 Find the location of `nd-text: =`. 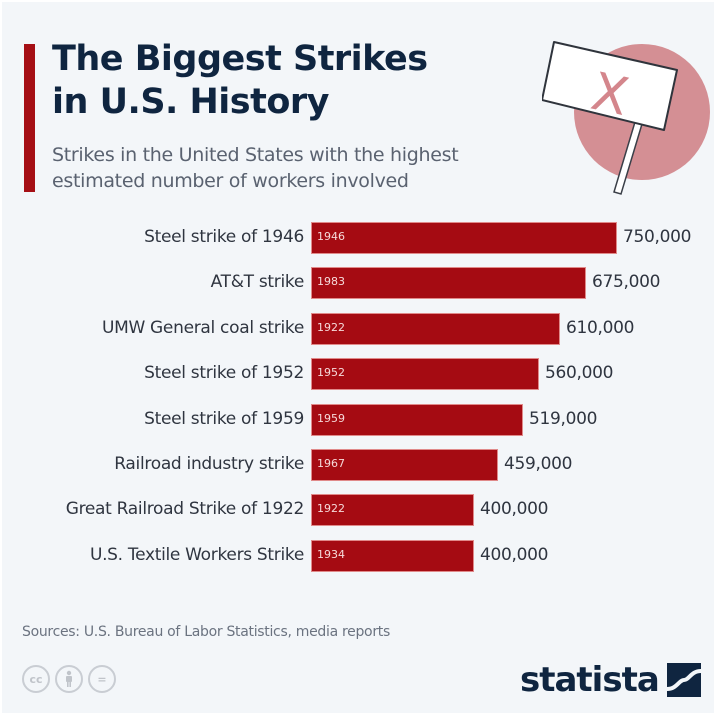

nd-text: = is located at coordinates (102, 679).